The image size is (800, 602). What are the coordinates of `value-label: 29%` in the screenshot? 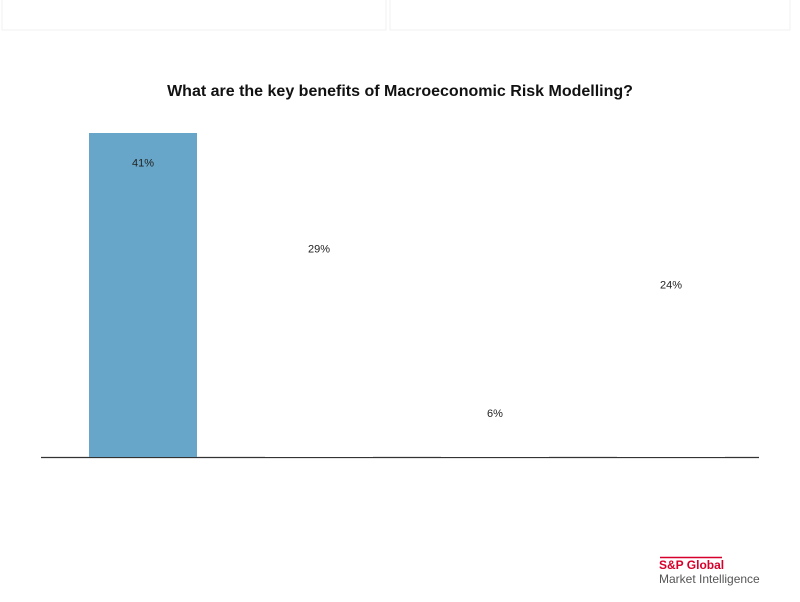 It's located at (319, 250).